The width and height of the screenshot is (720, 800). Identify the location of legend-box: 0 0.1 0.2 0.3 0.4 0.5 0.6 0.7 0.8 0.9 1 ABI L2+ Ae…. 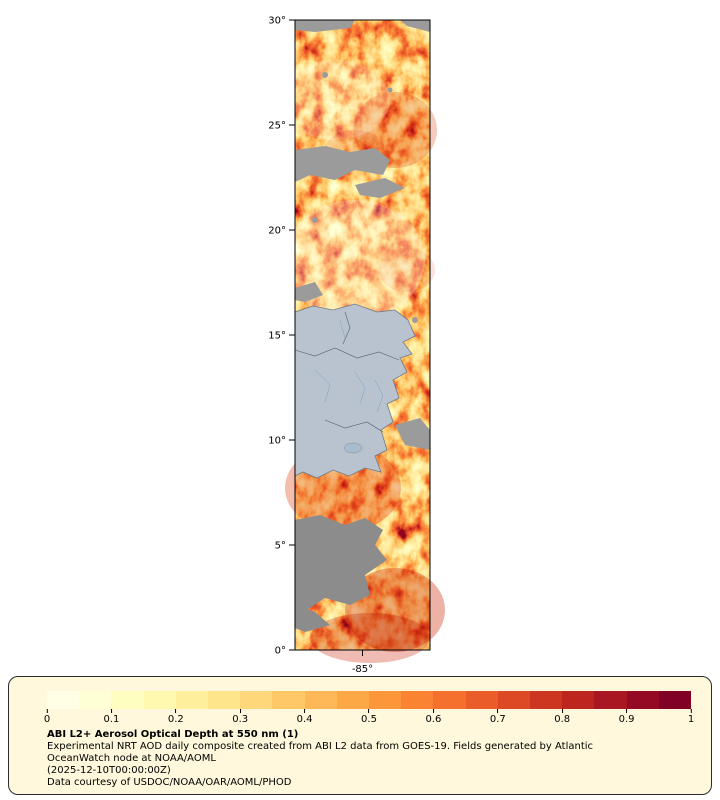
(360, 735).